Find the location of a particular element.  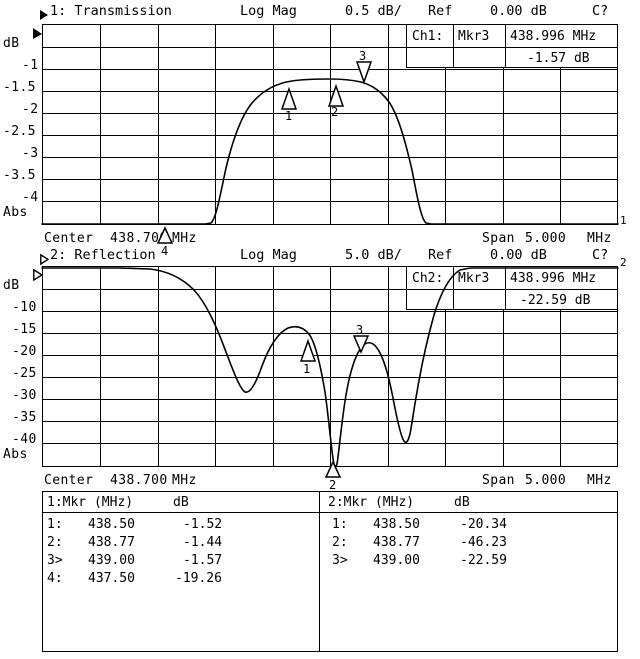

marker-table-right-row-3-id: 3> is located at coordinates (340, 560).